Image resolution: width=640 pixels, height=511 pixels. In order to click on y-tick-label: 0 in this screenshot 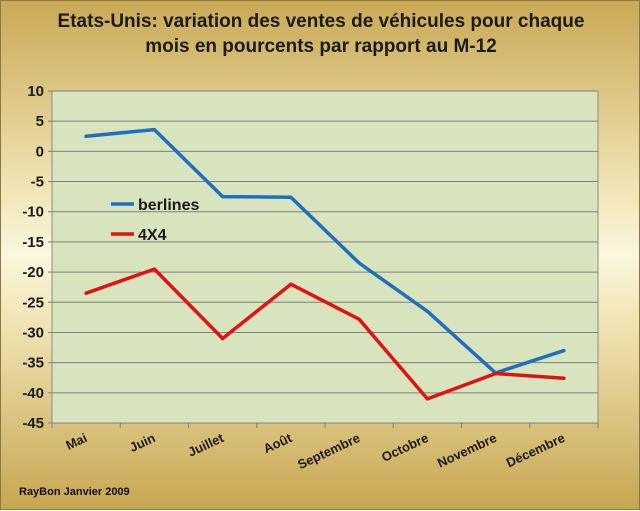, I will do `click(40, 151)`.